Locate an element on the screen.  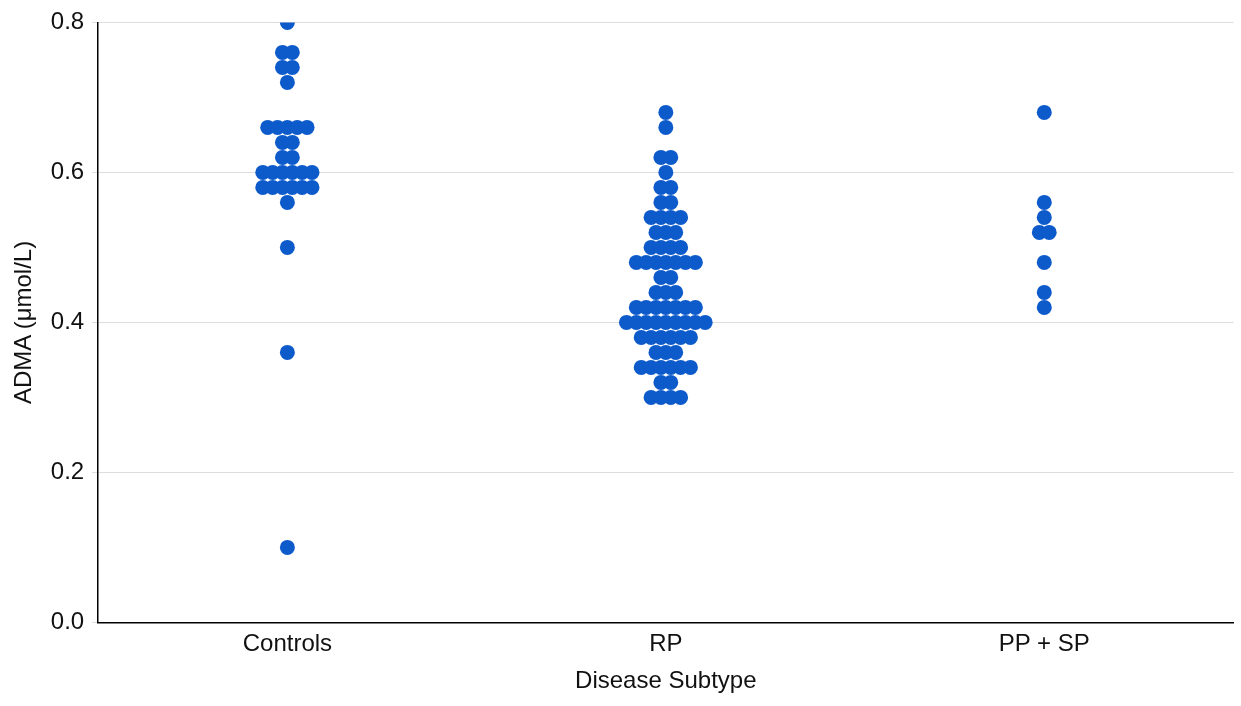
y-tick-label: 0.6 is located at coordinates (67, 171).